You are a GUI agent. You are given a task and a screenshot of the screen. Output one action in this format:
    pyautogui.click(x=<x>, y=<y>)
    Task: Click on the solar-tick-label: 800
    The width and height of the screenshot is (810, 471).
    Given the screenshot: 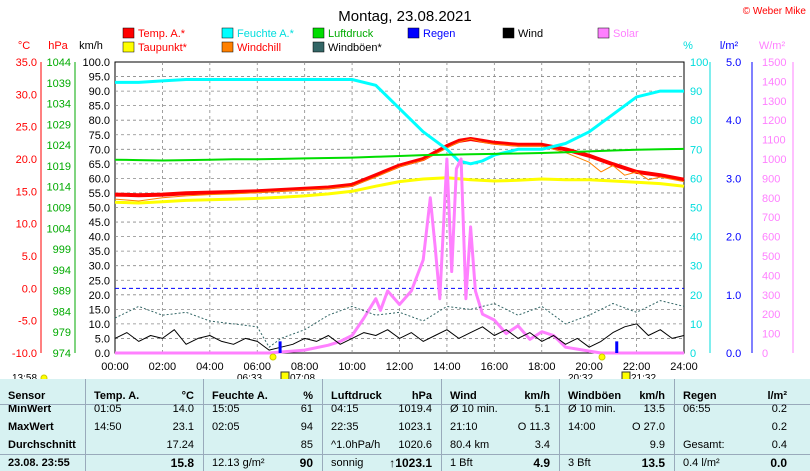 What is the action you would take?
    pyautogui.click(x=771, y=199)
    